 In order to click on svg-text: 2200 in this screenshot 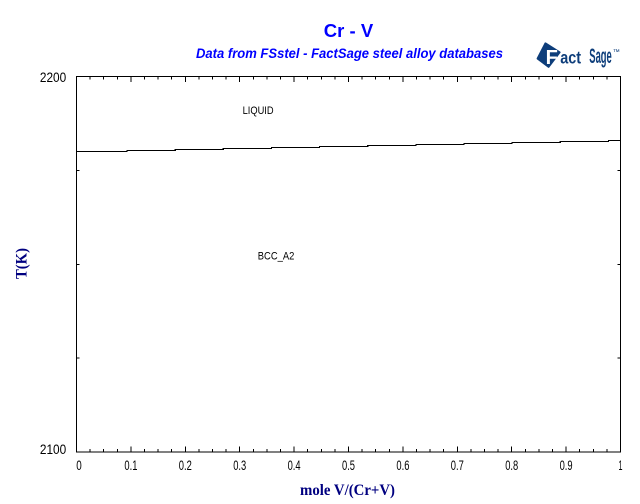, I will do `click(53, 77)`.